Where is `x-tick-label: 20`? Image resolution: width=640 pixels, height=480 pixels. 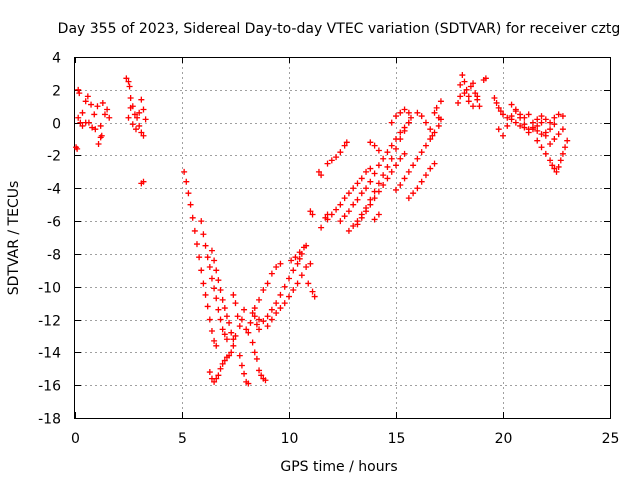 x-tick-label: 20 is located at coordinates (504, 439).